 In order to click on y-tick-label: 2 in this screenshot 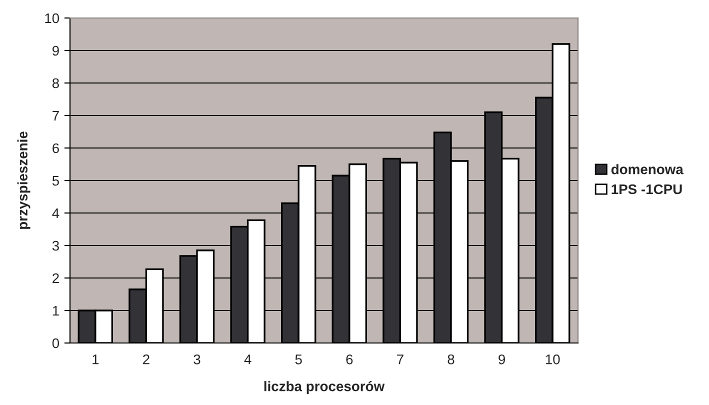, I will do `click(55, 278)`.